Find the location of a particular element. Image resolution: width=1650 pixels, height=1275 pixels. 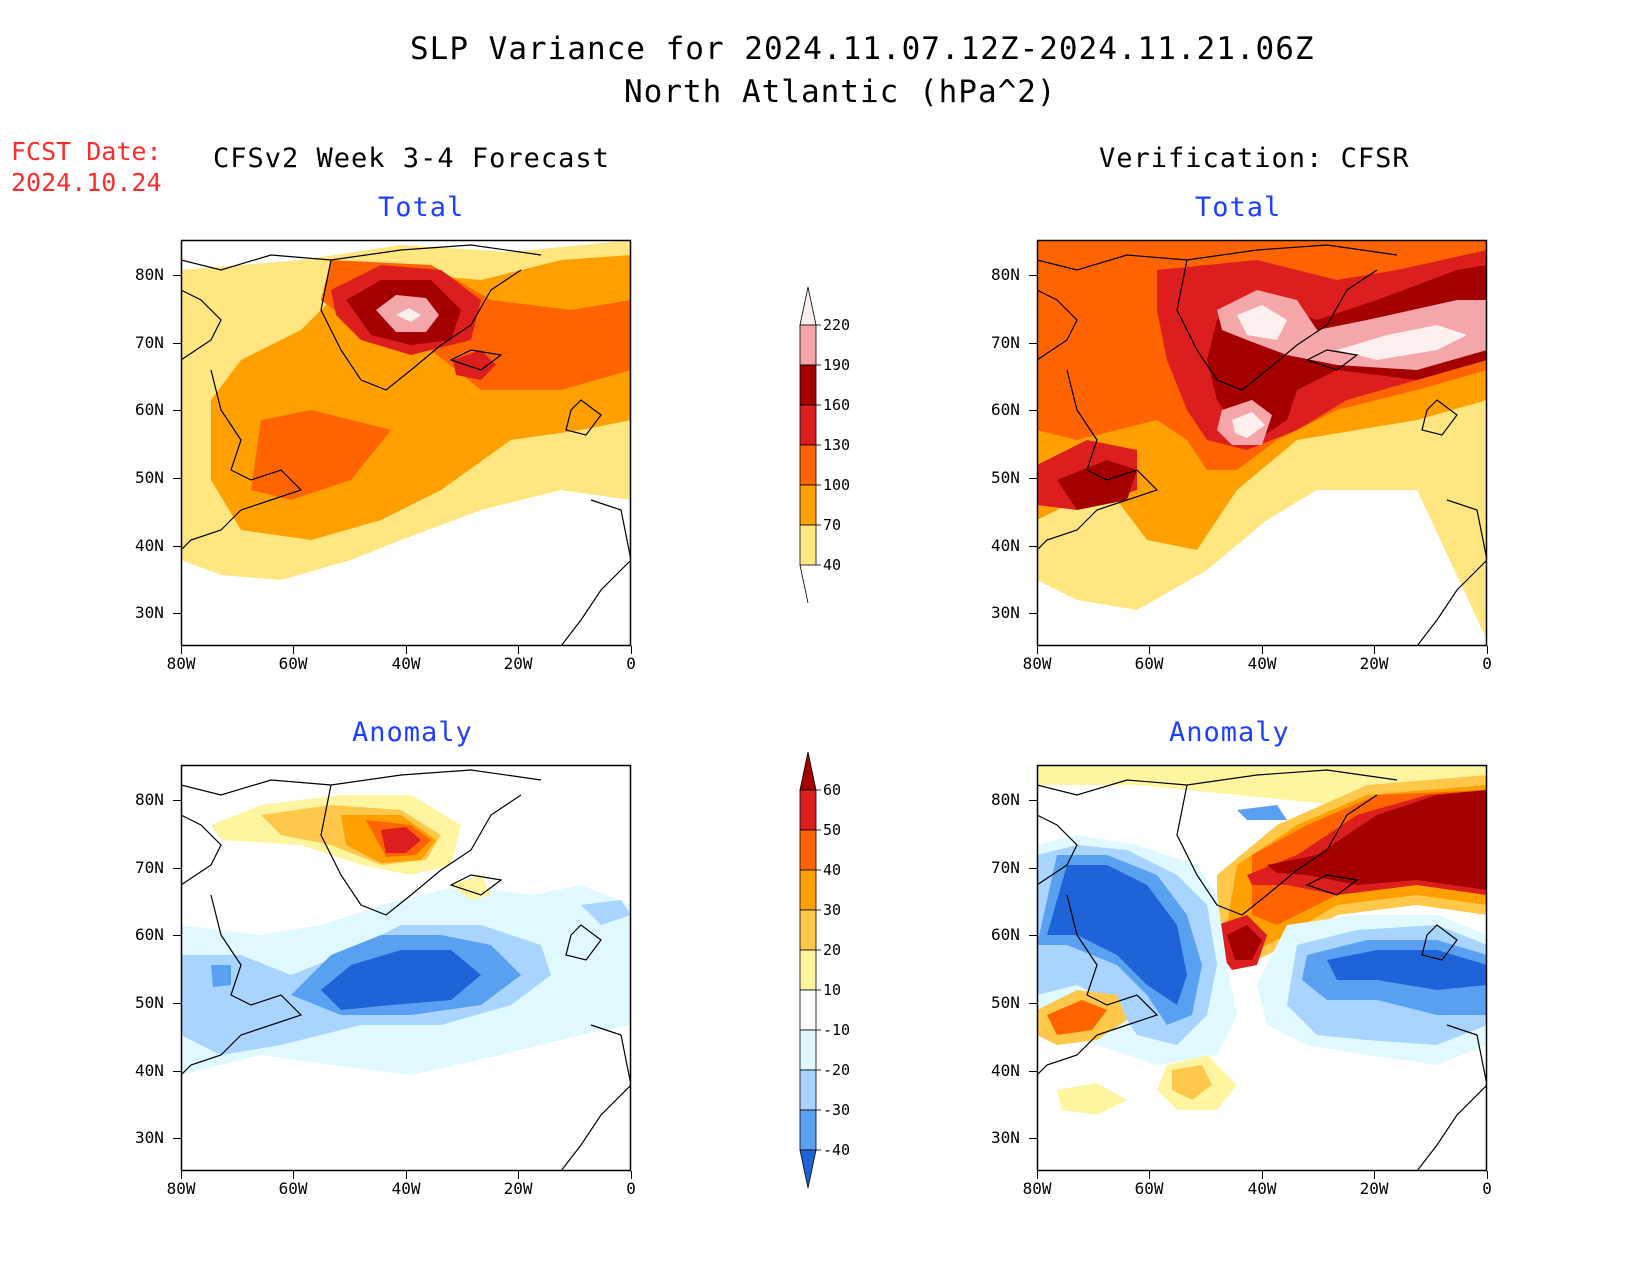

coastline is located at coordinates (406, 445).